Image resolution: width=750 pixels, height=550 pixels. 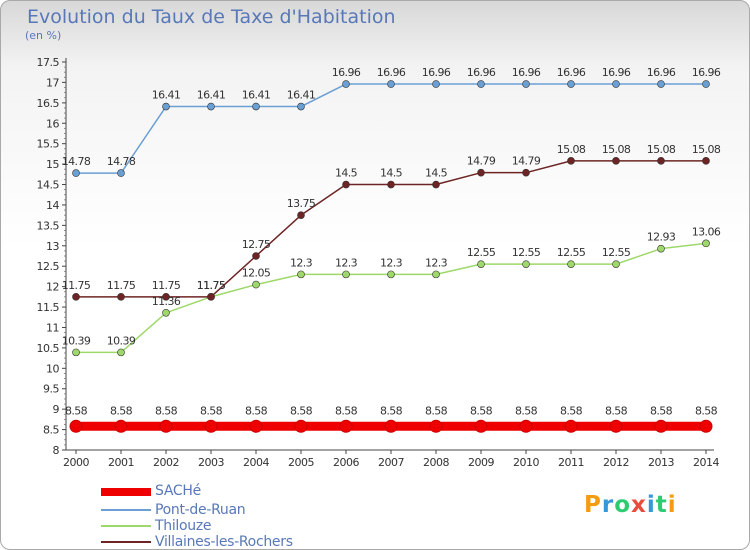 What do you see at coordinates (48, 266) in the screenshot?
I see `y-tick-label: 12.5` at bounding box center [48, 266].